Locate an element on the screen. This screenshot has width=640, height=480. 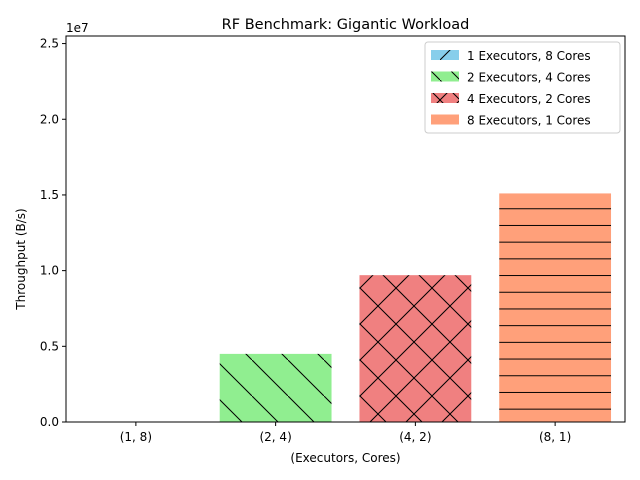
x-axis-label: (Executors, Cores) is located at coordinates (345, 458).